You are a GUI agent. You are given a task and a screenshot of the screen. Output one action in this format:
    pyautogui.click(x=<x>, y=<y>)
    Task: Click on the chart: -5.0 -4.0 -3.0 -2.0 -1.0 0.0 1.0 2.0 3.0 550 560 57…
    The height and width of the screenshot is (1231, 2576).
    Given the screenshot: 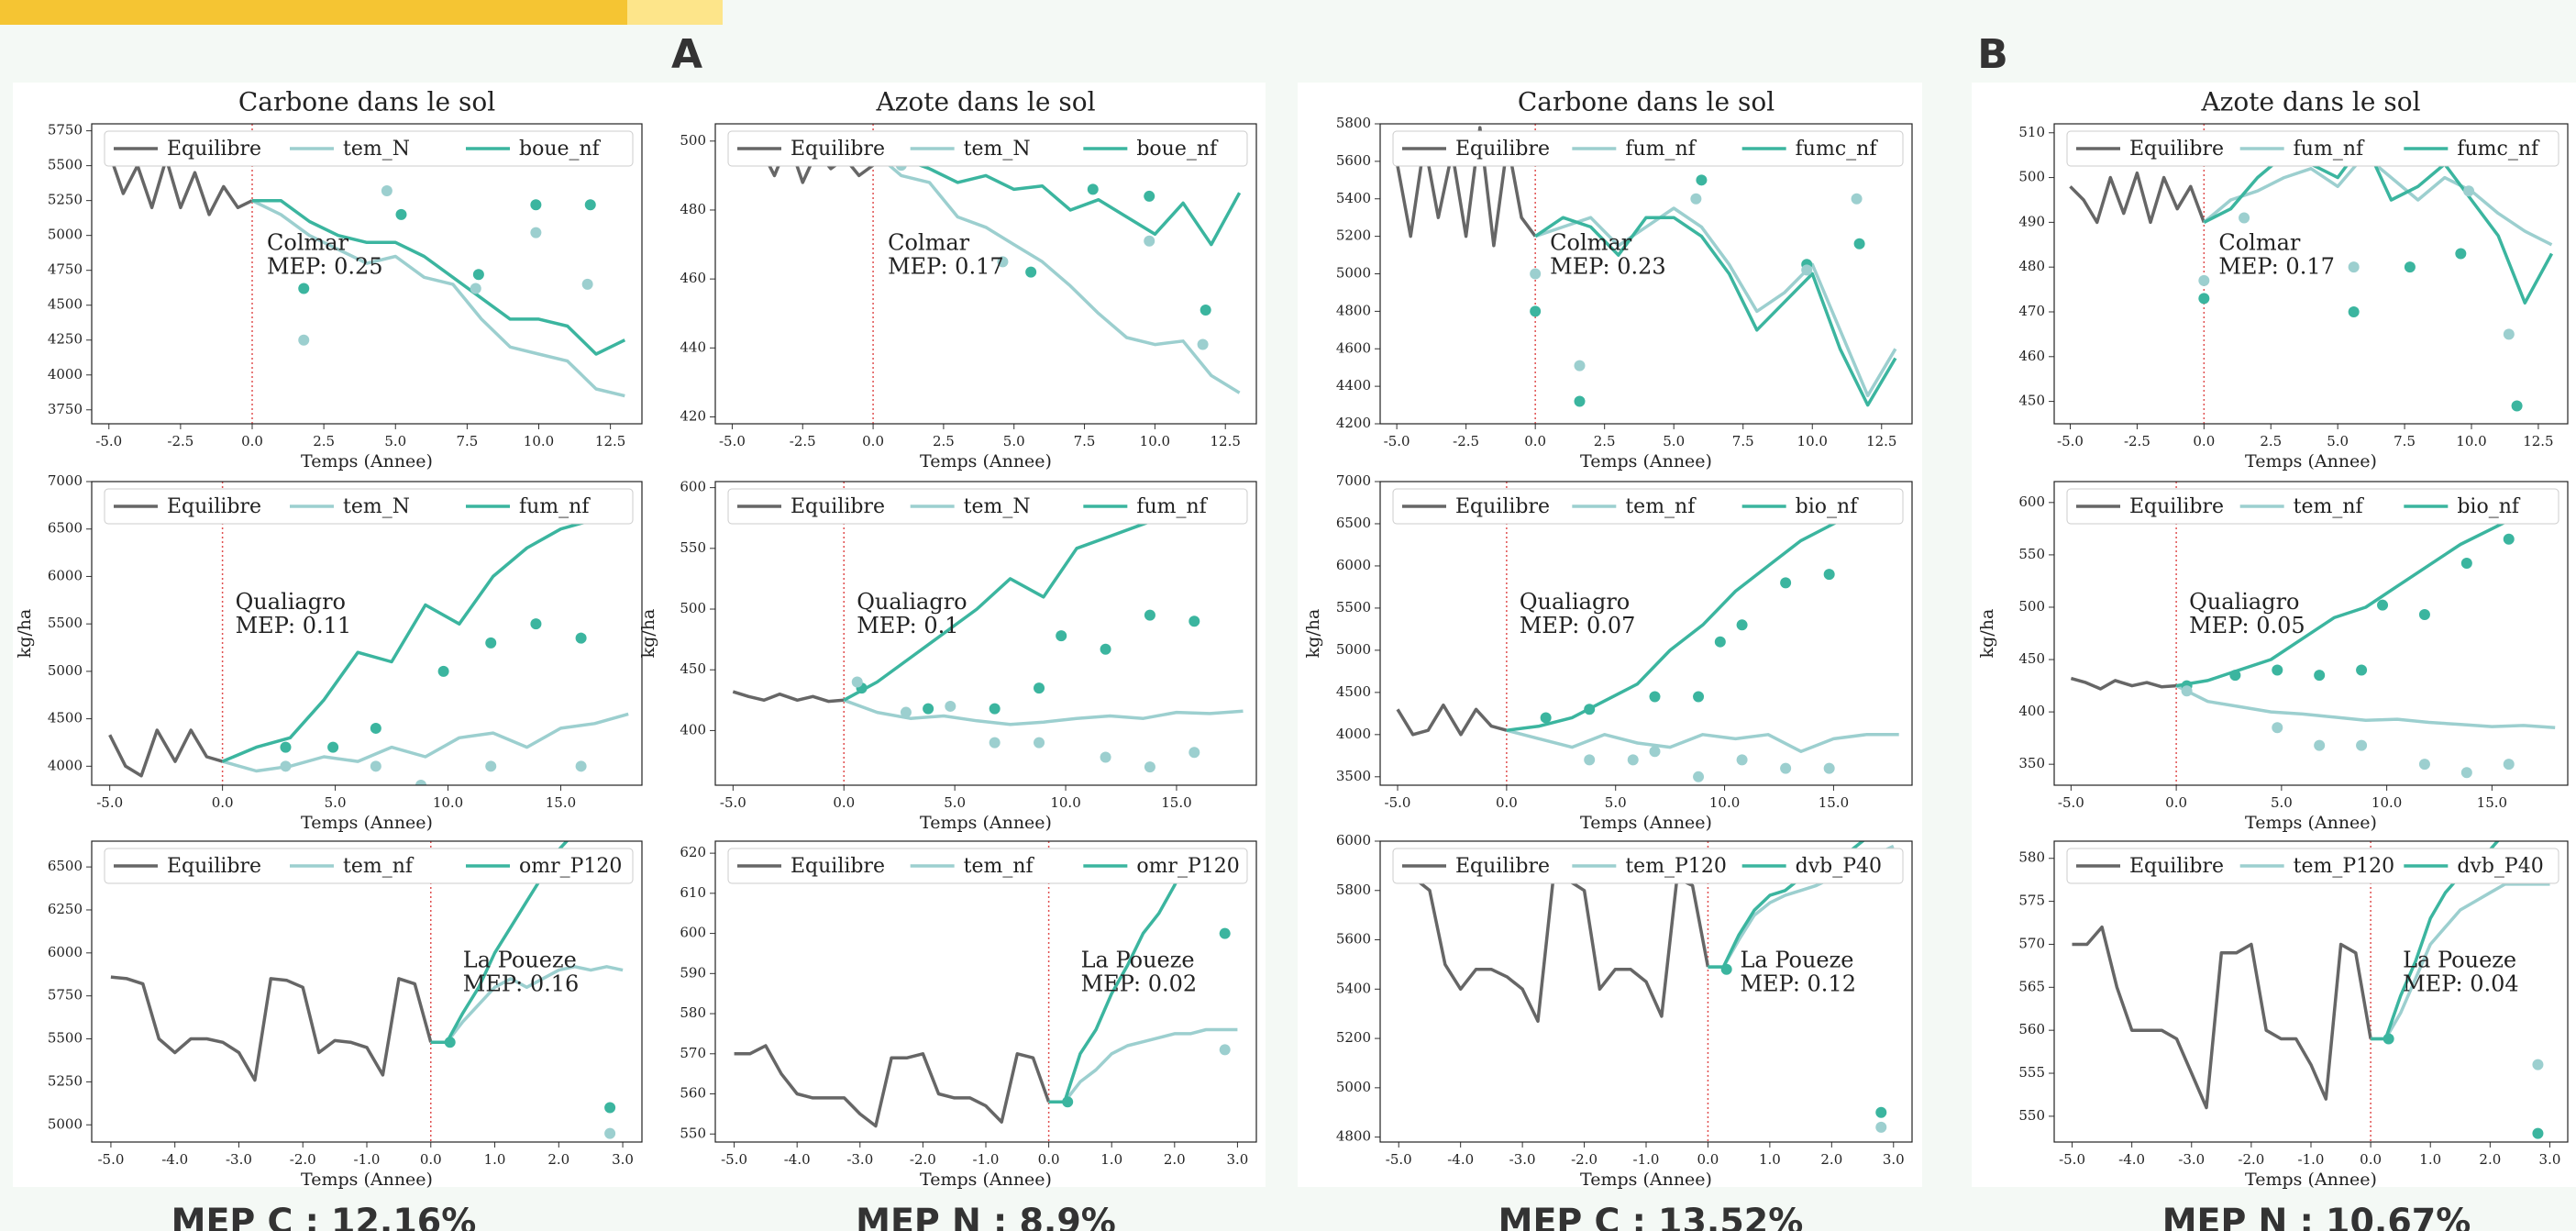 What is the action you would take?
    pyautogui.click(x=968, y=1015)
    